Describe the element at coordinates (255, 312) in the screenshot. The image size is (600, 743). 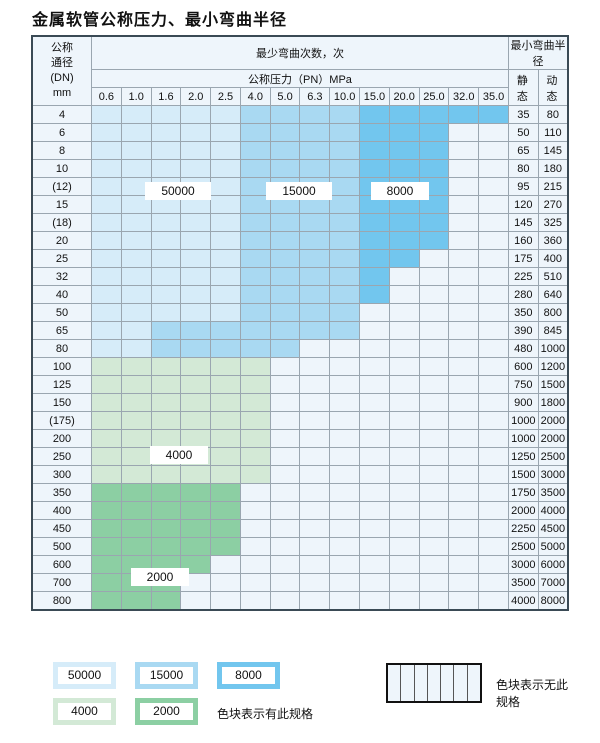
I see `cell-dn50-pn4.0` at that location.